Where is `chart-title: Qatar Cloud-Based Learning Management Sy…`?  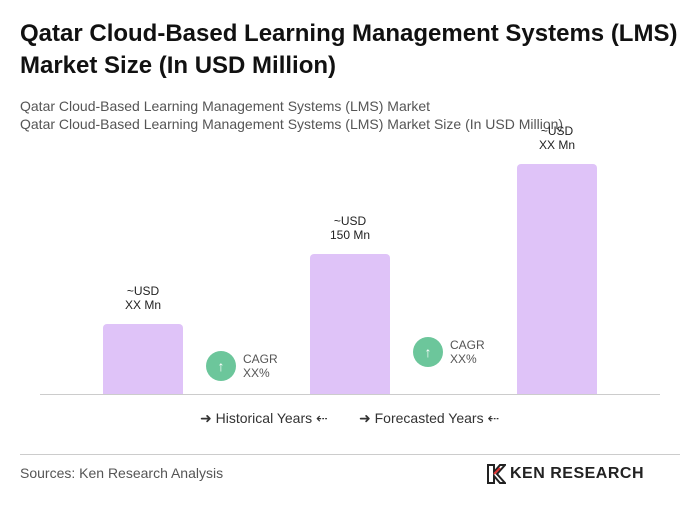
chart-title: Qatar Cloud-Based Learning Management Sy… is located at coordinates (349, 49).